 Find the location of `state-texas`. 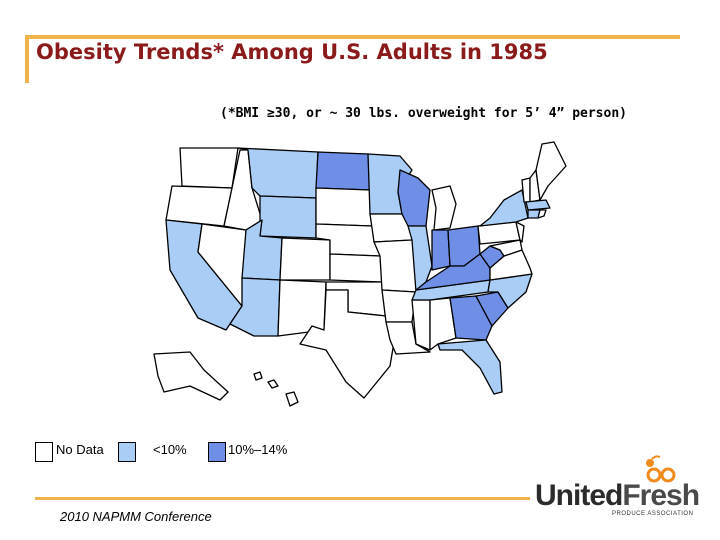

state-texas is located at coordinates (348, 344).